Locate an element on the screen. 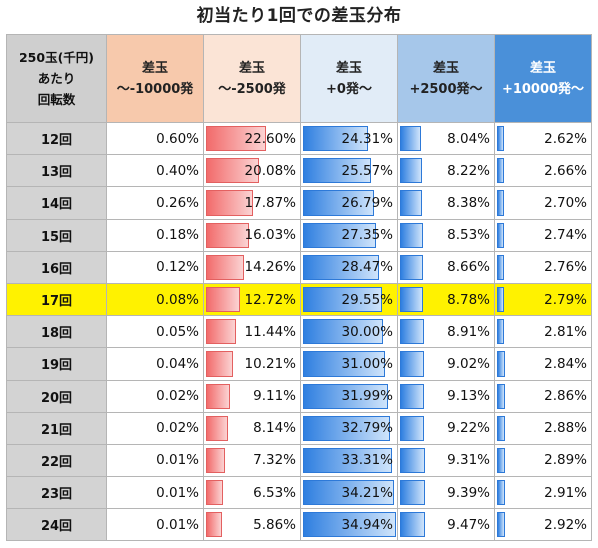  column-header-range: +0発～ is located at coordinates (349, 89).